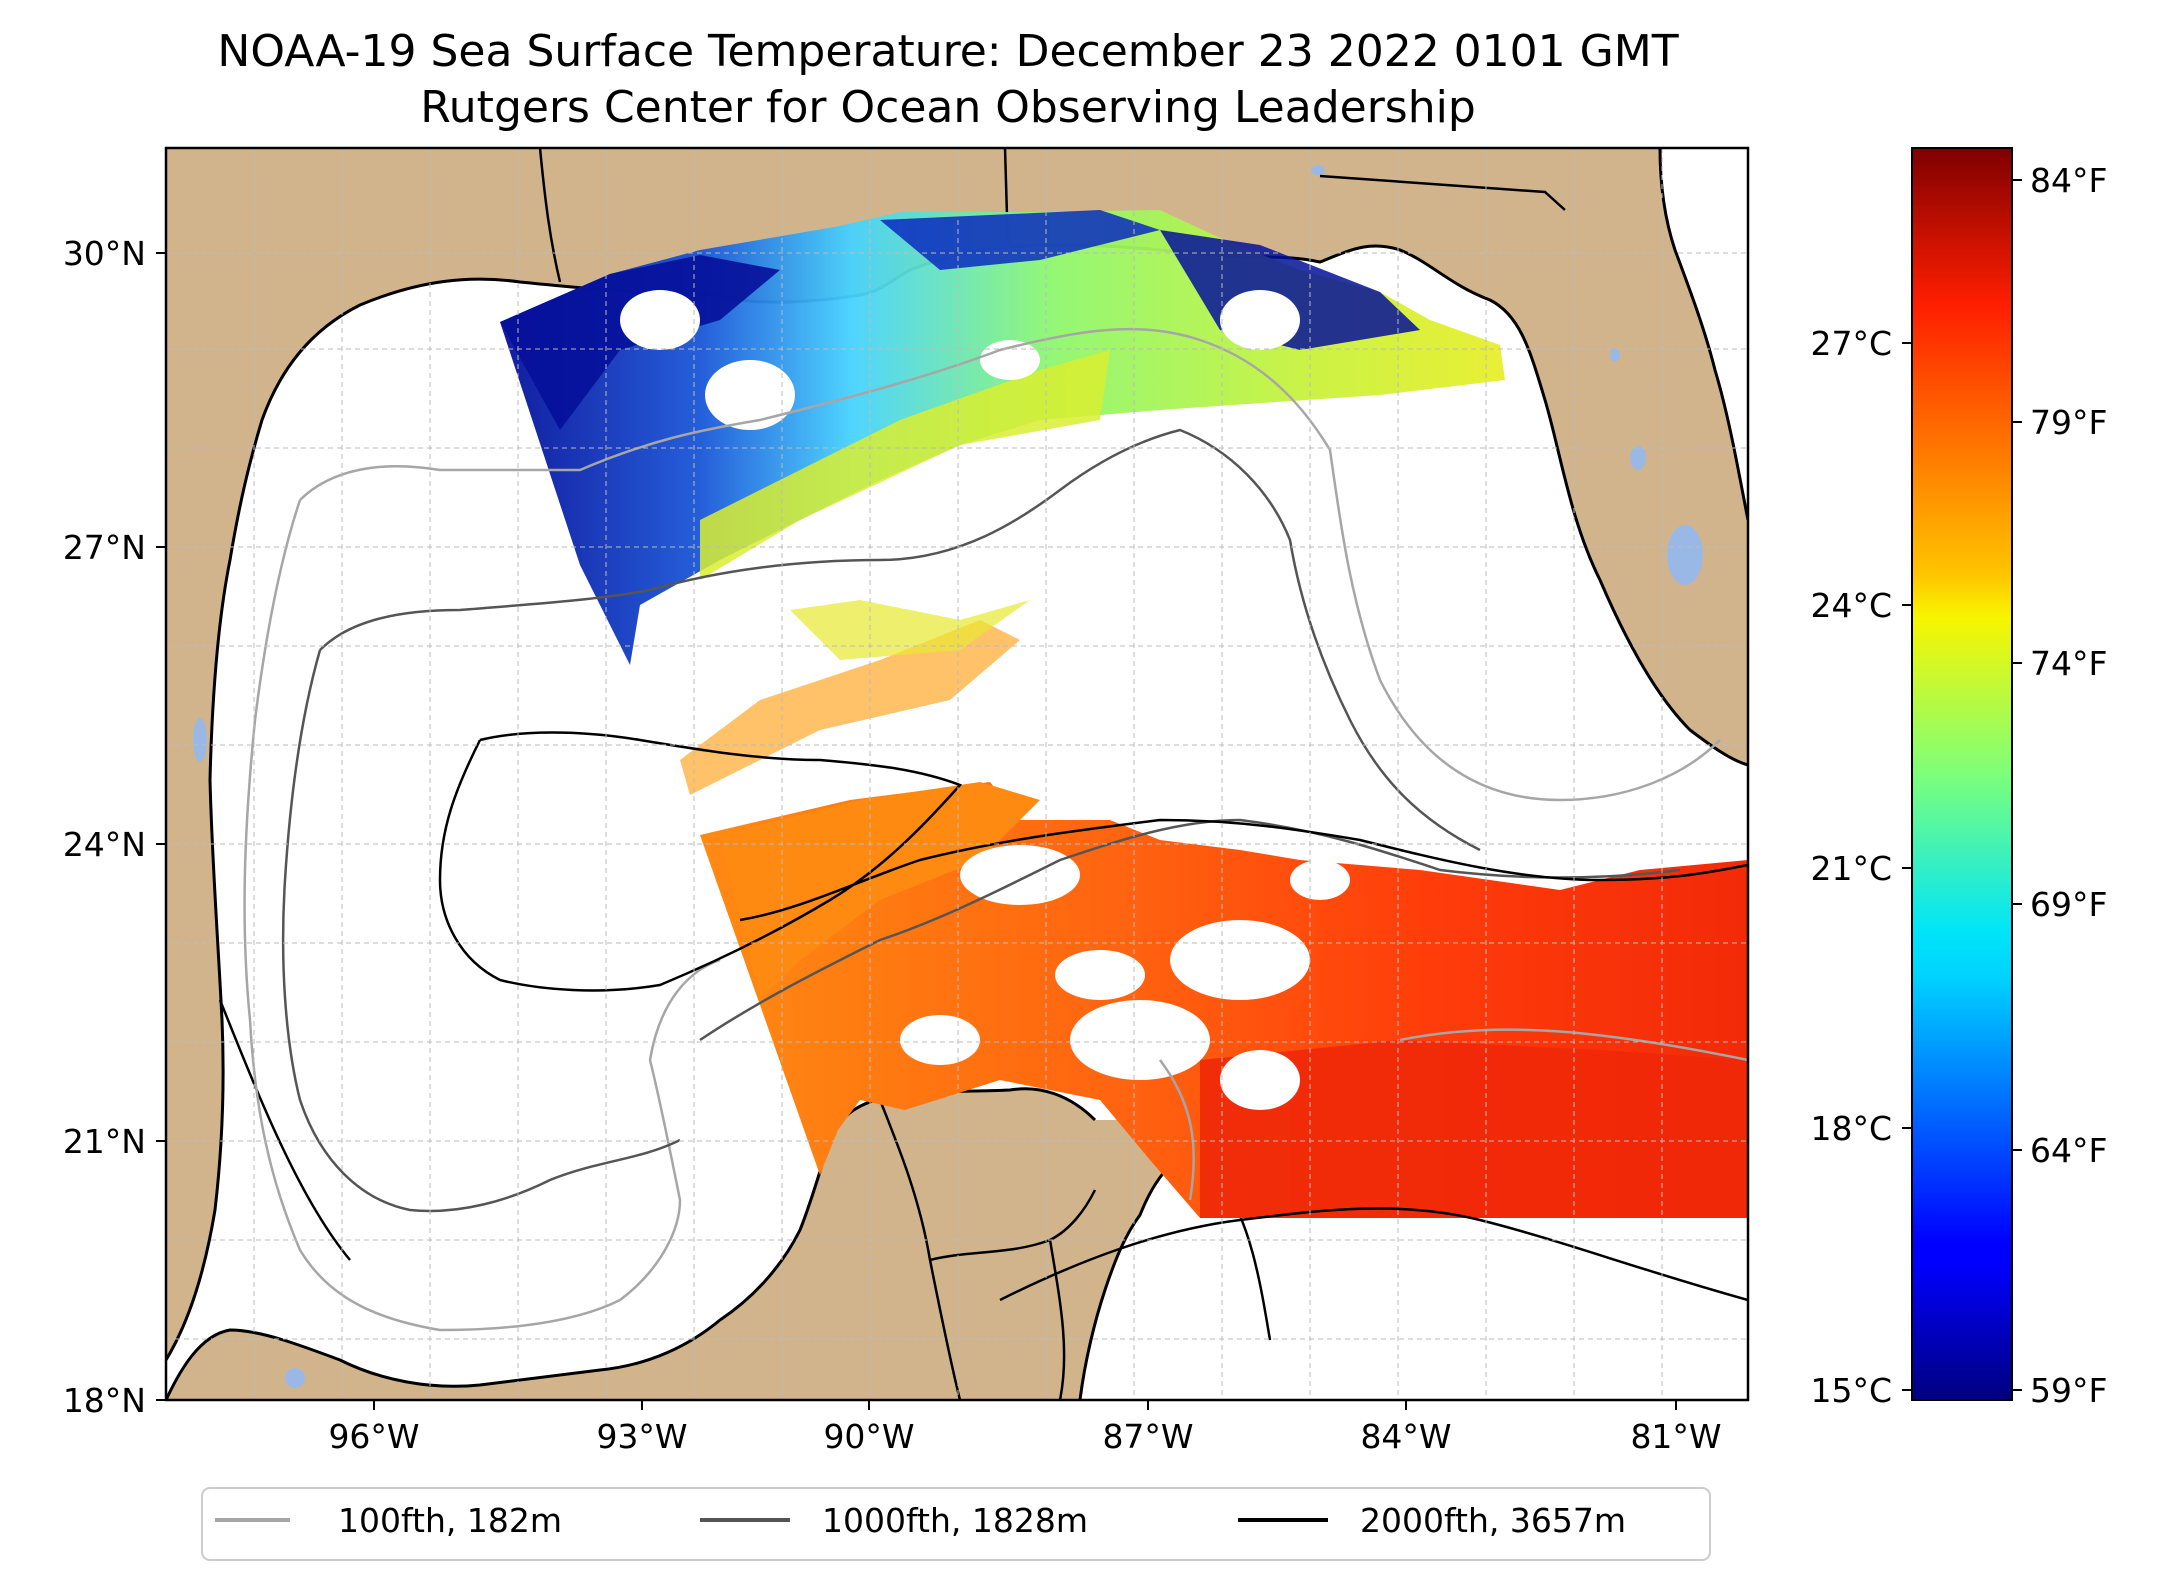 The image size is (2160, 1582). I want to click on colorbar-ticks, so click(1962, 785).